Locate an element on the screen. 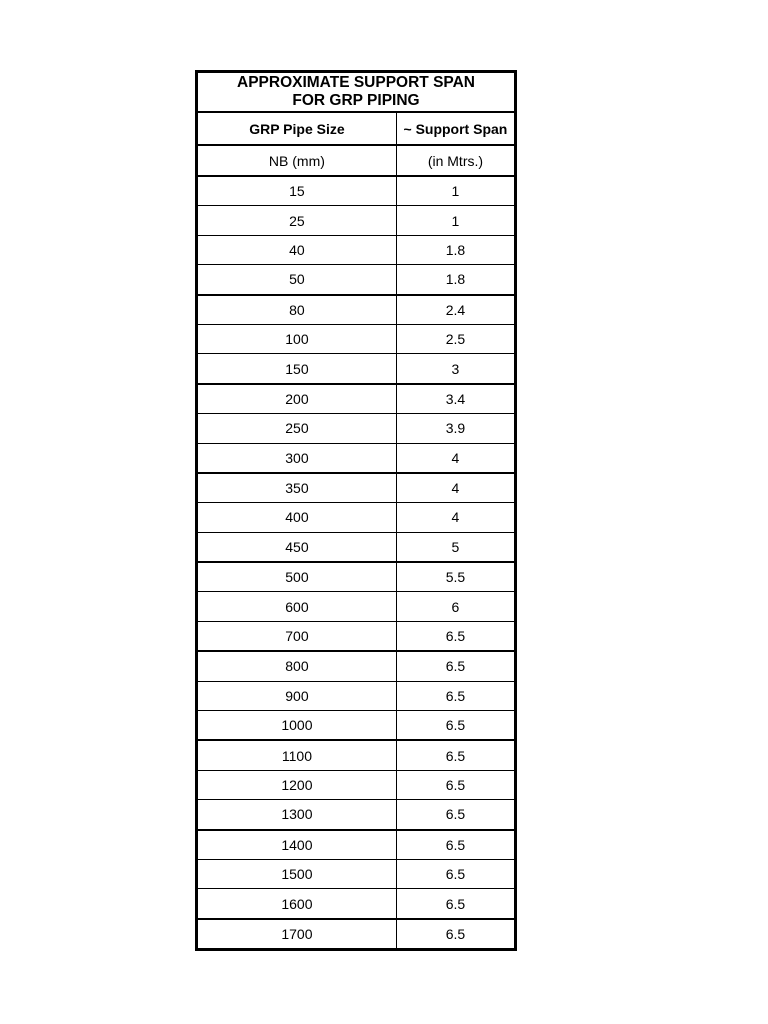 The width and height of the screenshot is (768, 1024). table-title-row: APPROXIMATE SUPPORT SPAN FOR GRP PIPING is located at coordinates (356, 92).